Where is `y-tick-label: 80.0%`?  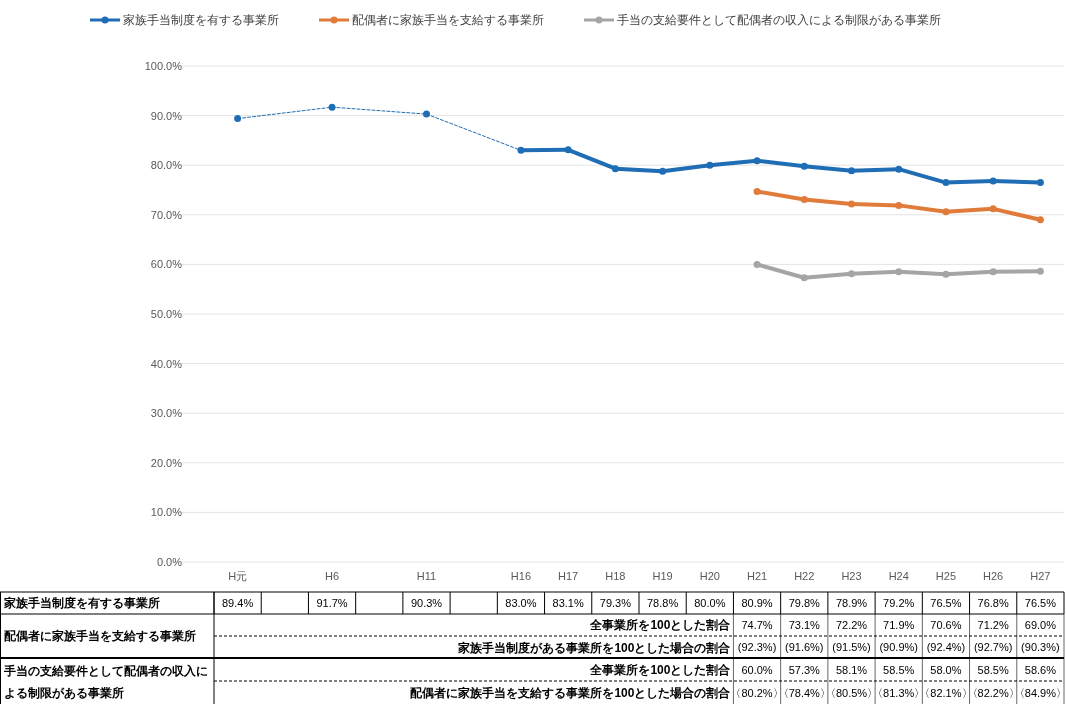 y-tick-label: 80.0% is located at coordinates (166, 165).